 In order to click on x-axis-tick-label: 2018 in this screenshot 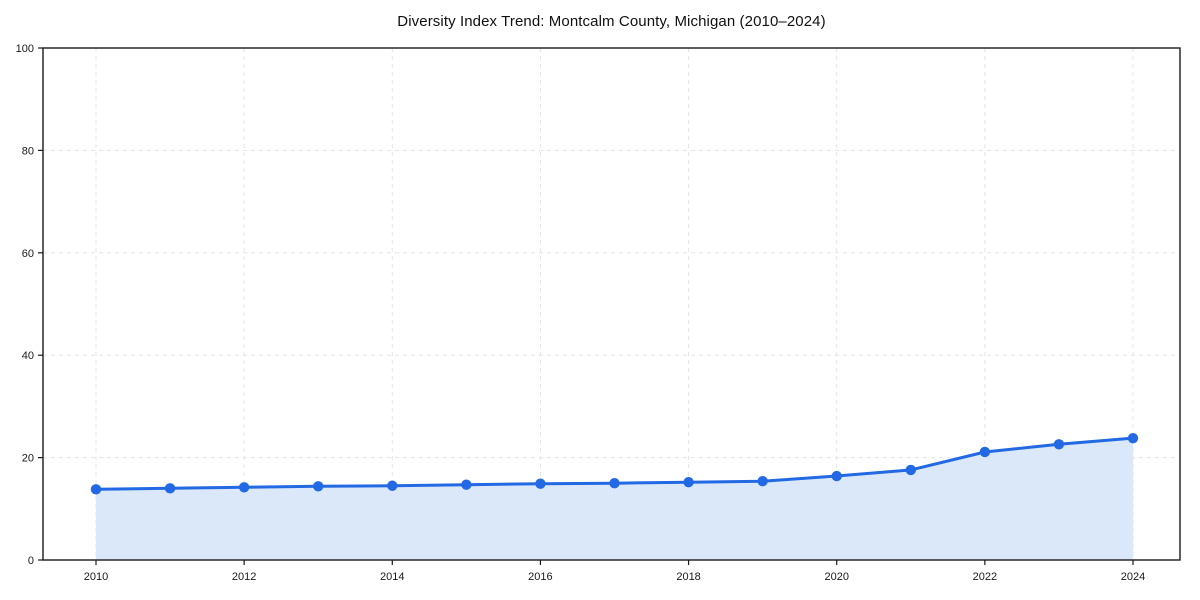, I will do `click(688, 577)`.